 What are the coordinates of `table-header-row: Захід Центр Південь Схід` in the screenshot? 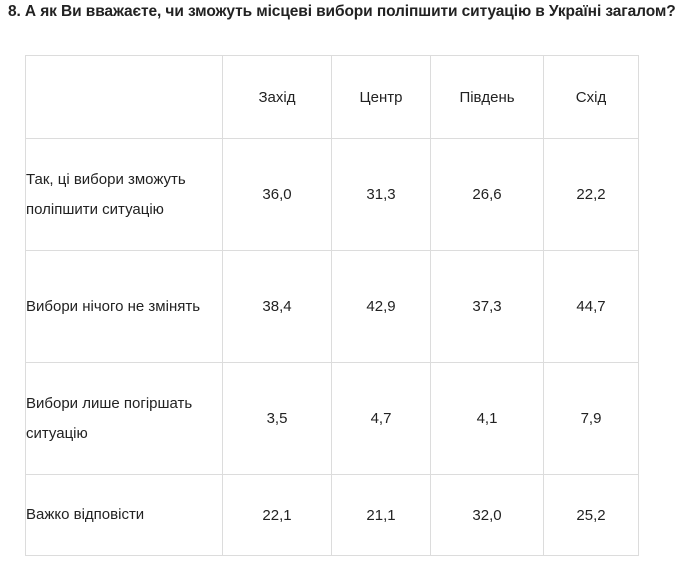 It's located at (332, 97).